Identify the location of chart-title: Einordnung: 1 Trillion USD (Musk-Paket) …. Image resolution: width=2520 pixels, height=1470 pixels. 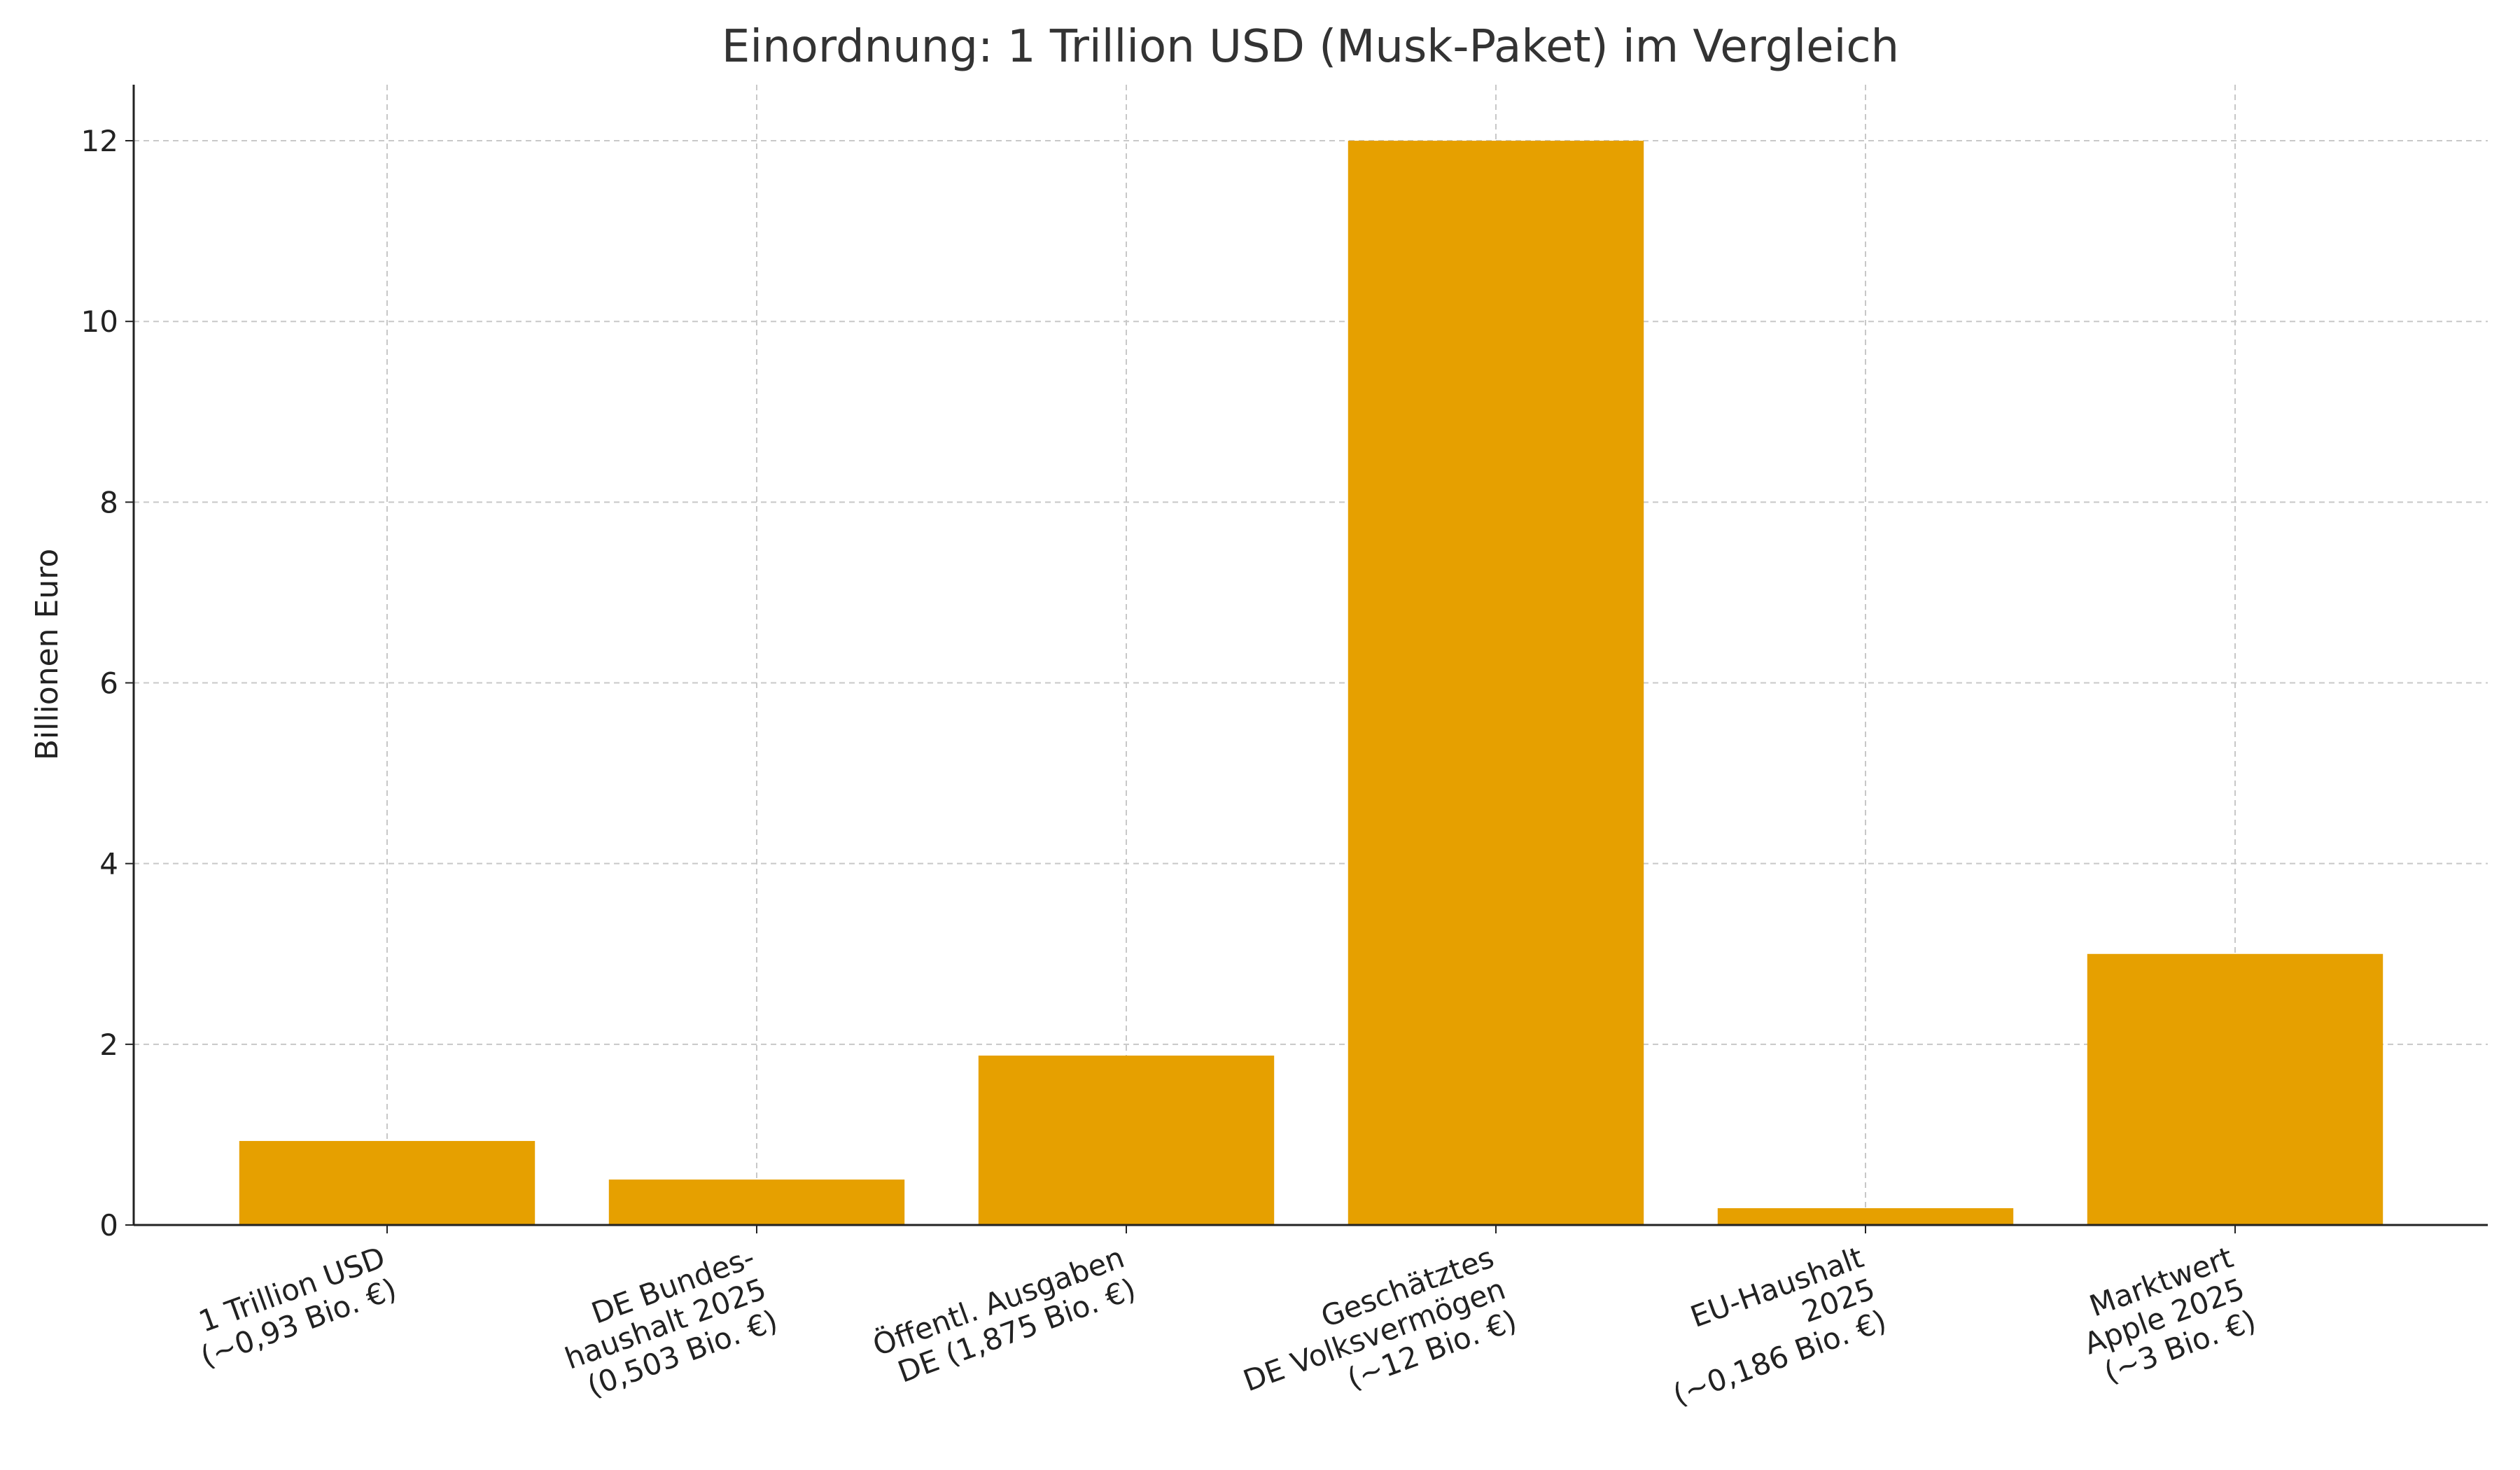
(1310, 47).